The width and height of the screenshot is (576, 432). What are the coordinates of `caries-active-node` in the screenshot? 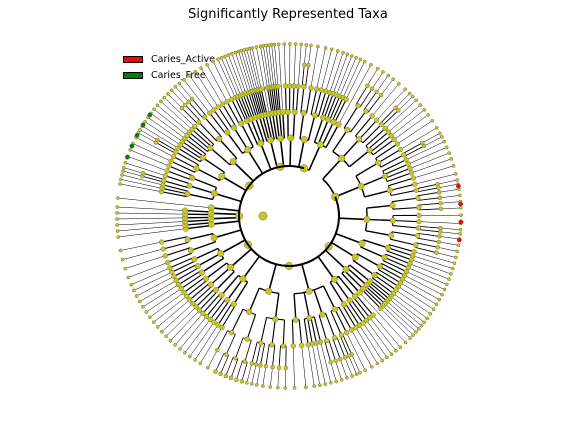 It's located at (459, 240).